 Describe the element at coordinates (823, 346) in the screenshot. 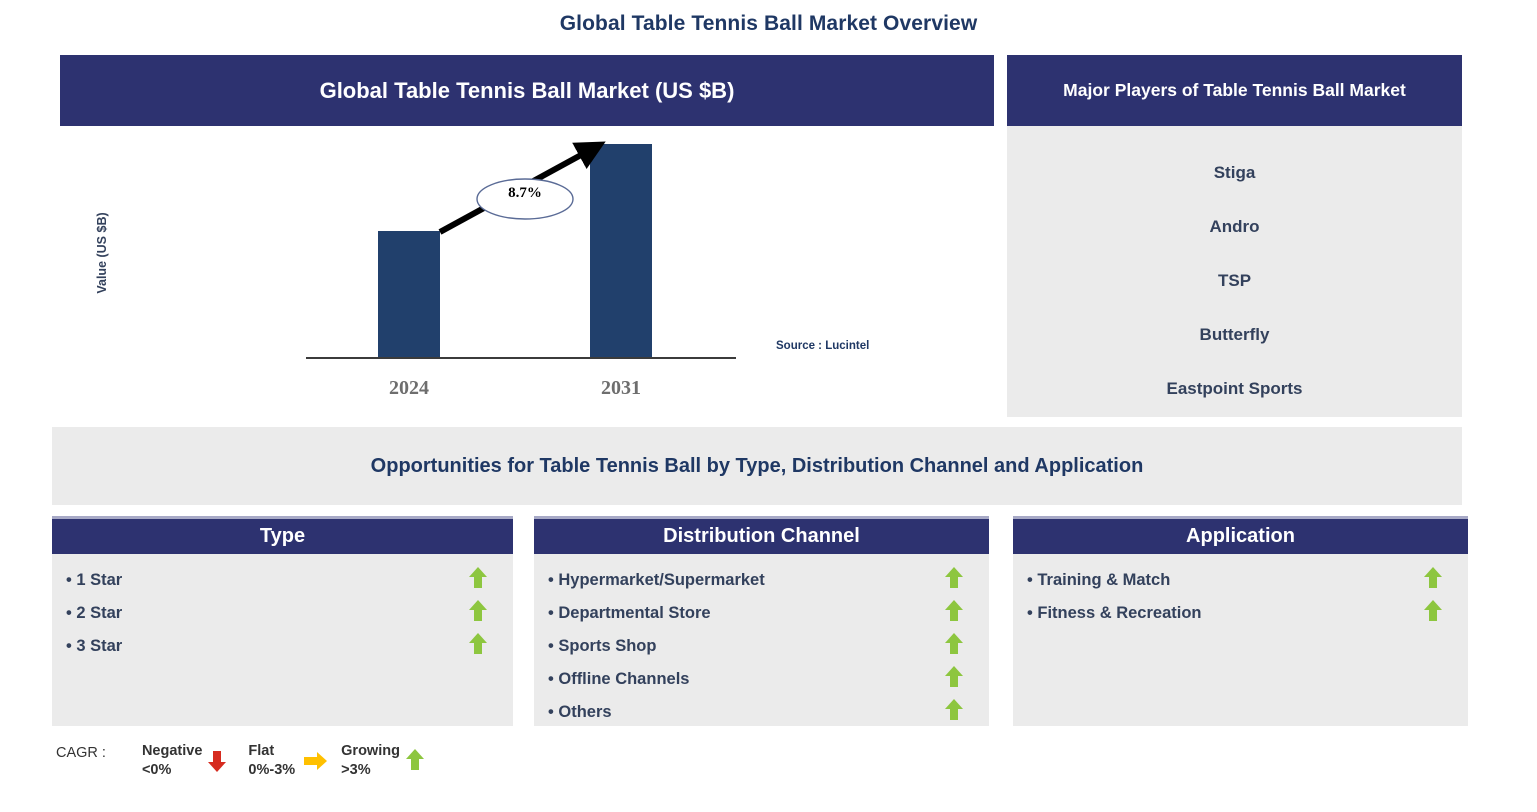

I see `source-note: Source : Lucintel` at that location.